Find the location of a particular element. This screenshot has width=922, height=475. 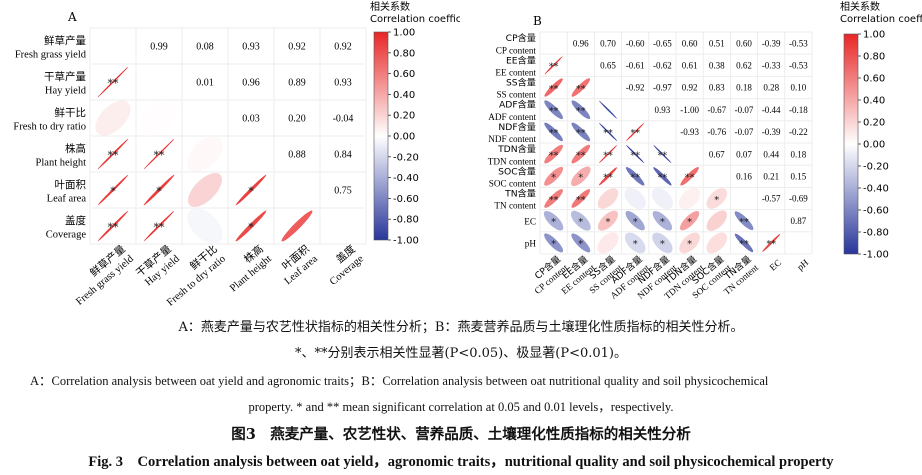

correlation-value: -0.76 is located at coordinates (716, 132).